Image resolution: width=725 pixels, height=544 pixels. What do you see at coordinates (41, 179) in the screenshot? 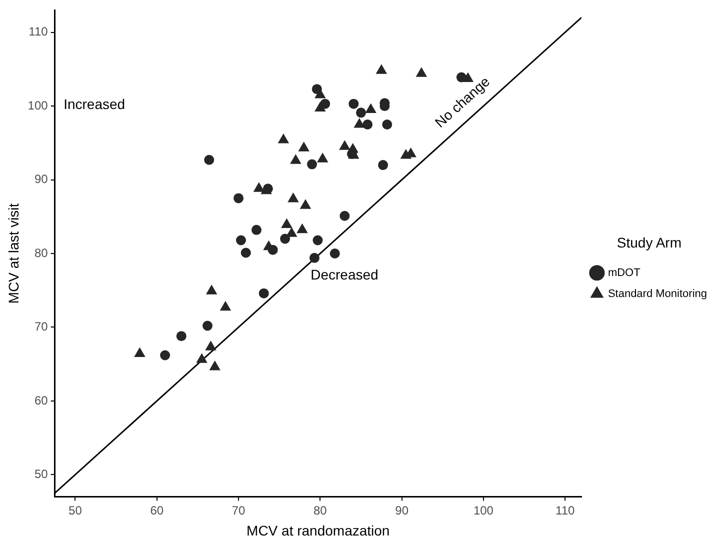
I see `y-tick-label: 90` at bounding box center [41, 179].